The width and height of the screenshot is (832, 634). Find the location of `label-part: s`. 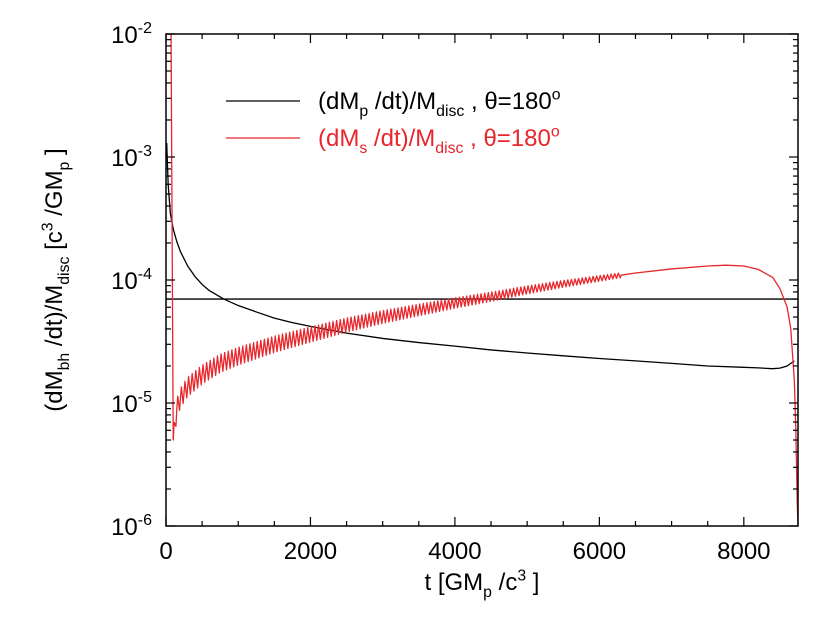

label-part: s is located at coordinates (363, 148).